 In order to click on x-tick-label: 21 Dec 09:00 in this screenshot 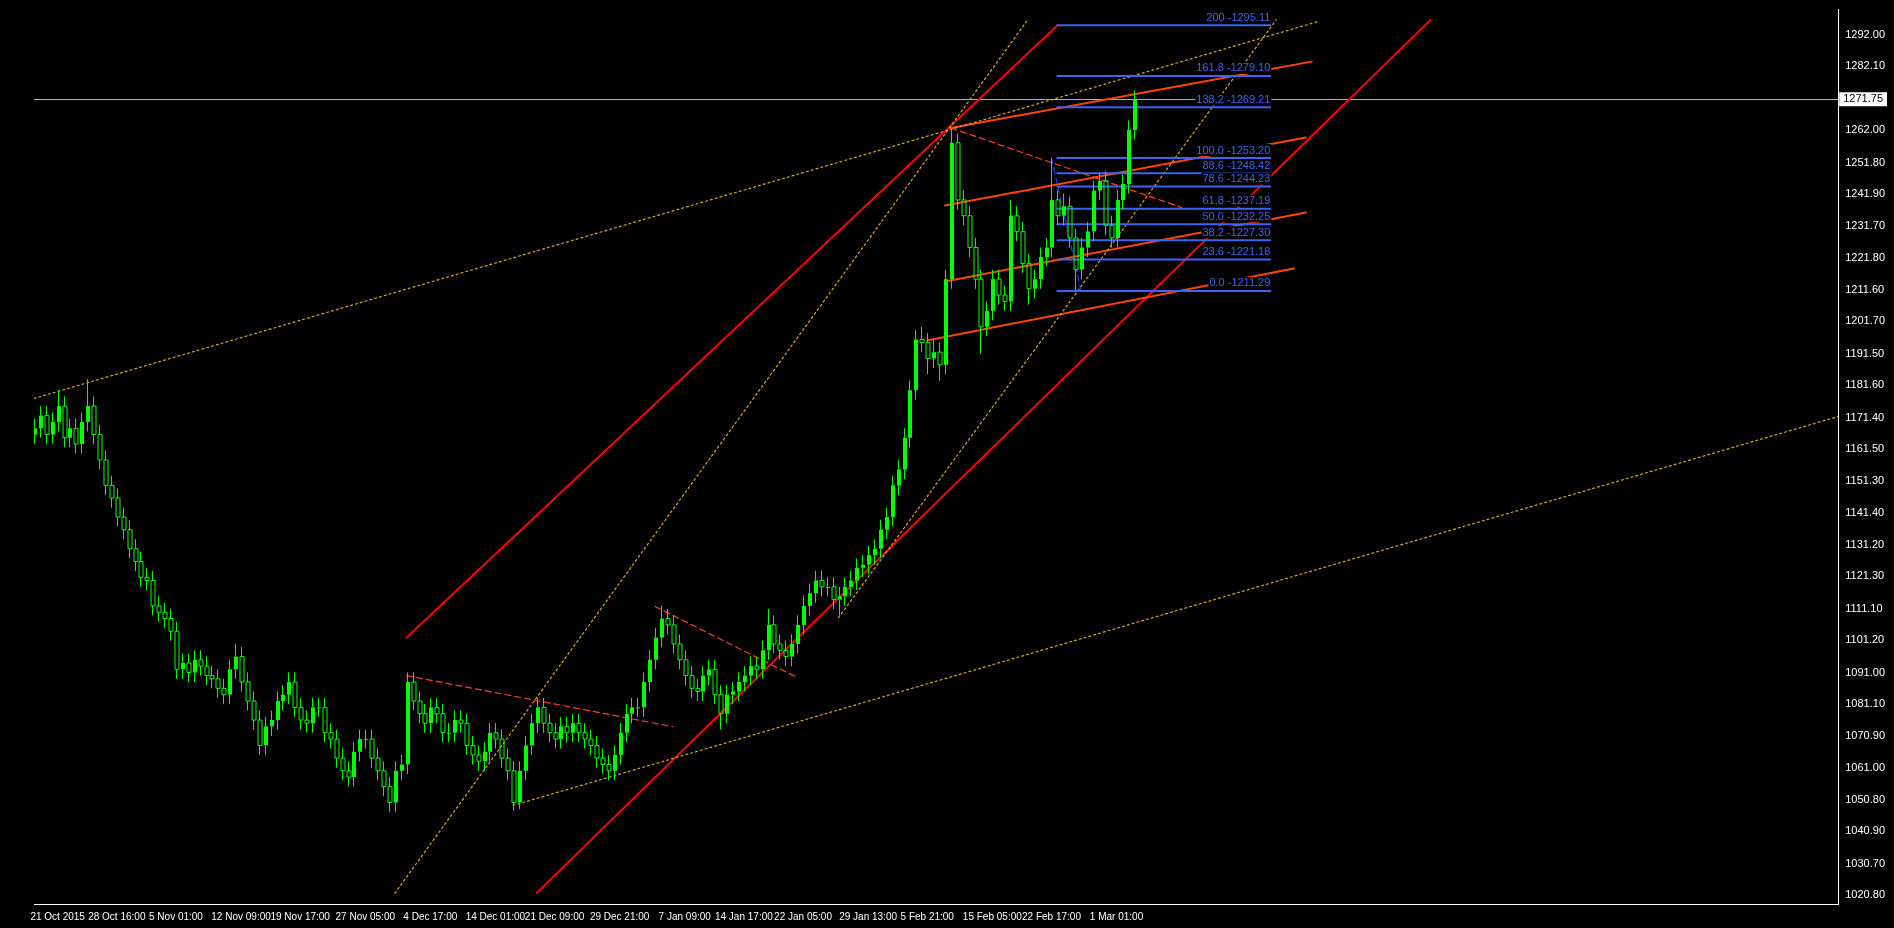, I will do `click(554, 916)`.